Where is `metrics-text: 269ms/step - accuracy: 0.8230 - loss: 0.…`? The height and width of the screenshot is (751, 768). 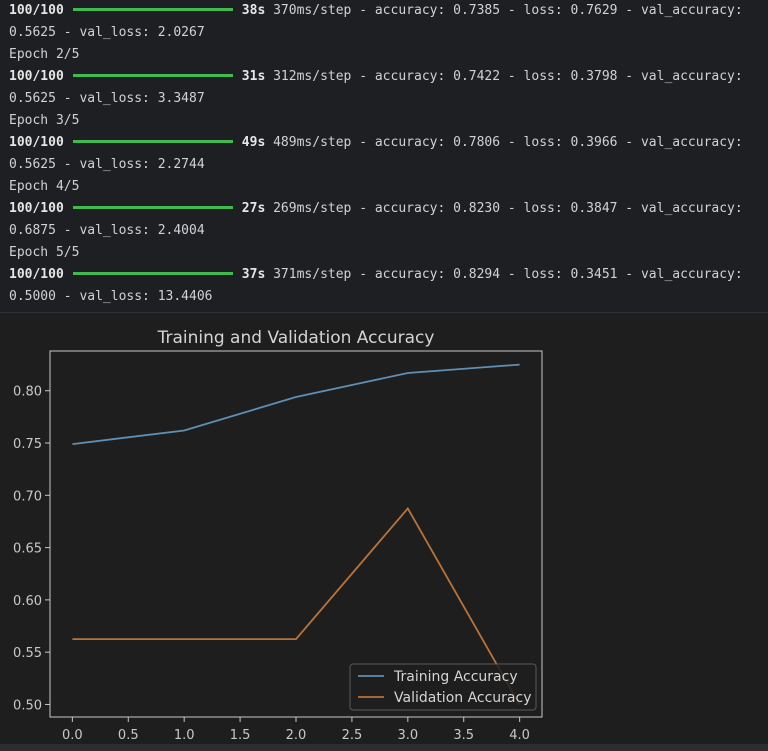
metrics-text: 269ms/step - accuracy: 0.8230 - loss: 0.… is located at coordinates (504, 208).